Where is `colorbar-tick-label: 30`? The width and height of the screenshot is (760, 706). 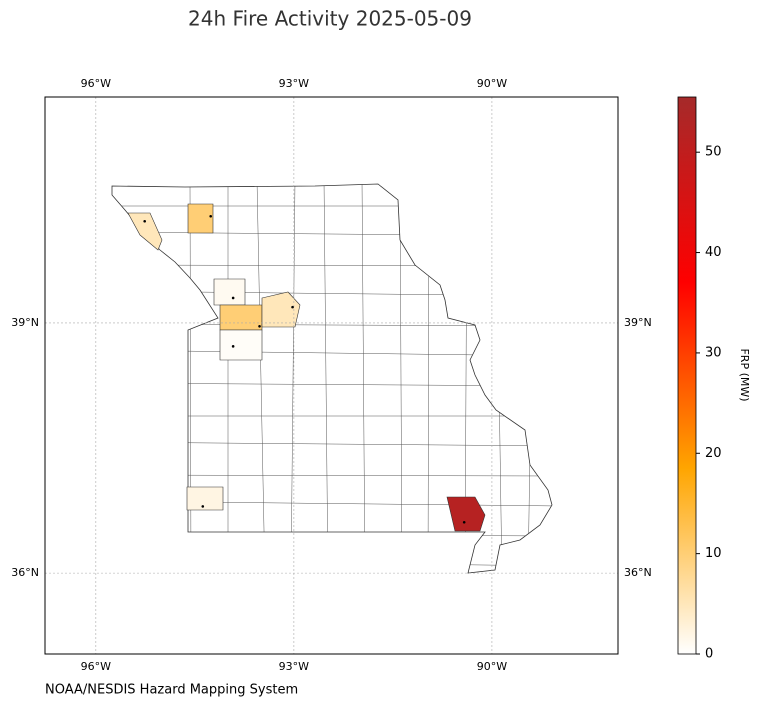 colorbar-tick-label: 30 is located at coordinates (713, 352).